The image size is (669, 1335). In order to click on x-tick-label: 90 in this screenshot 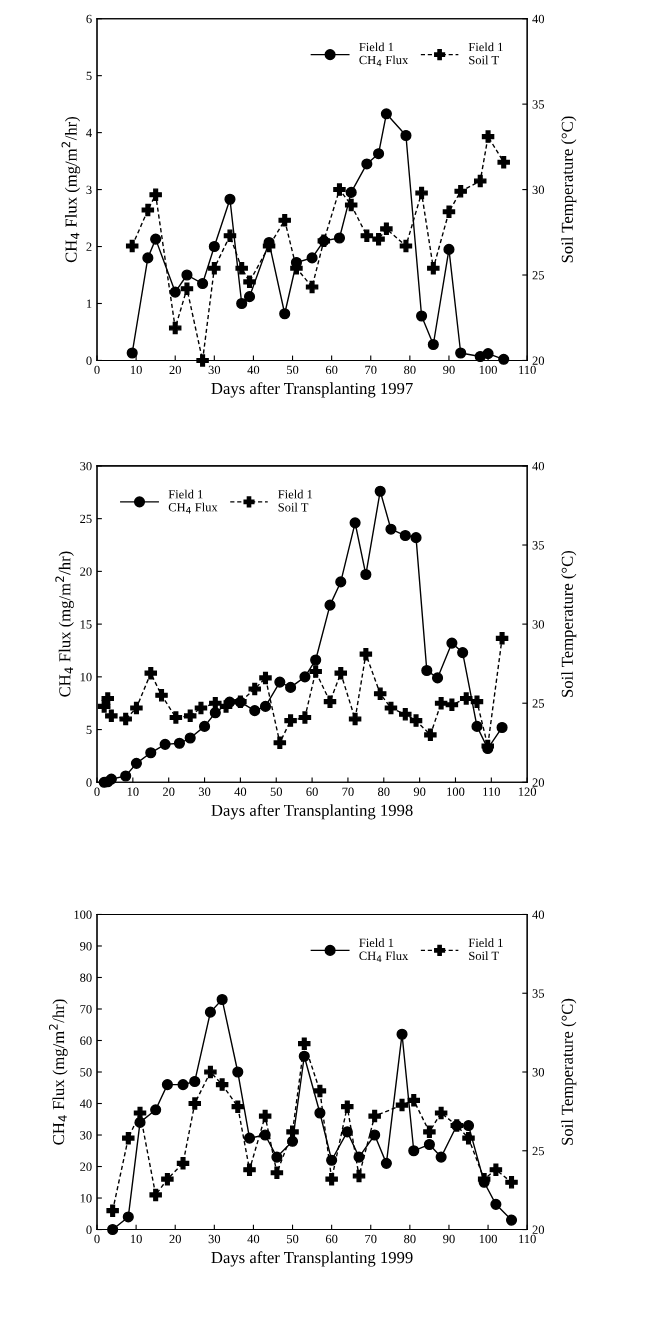, I will do `click(419, 791)`.